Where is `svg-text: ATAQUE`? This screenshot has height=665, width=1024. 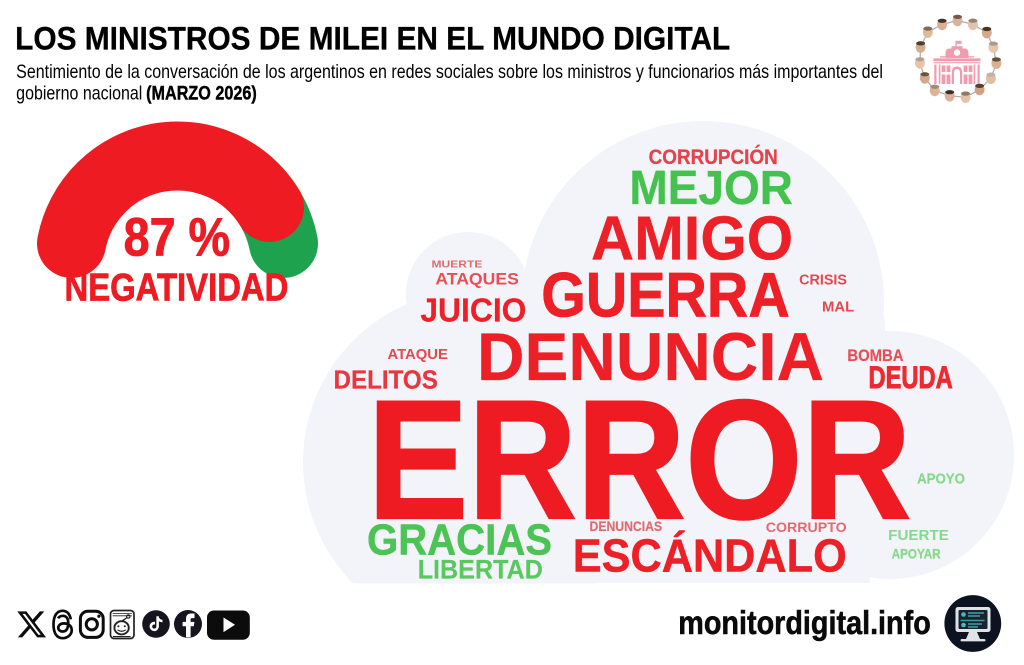 svg-text: ATAQUE is located at coordinates (417, 355).